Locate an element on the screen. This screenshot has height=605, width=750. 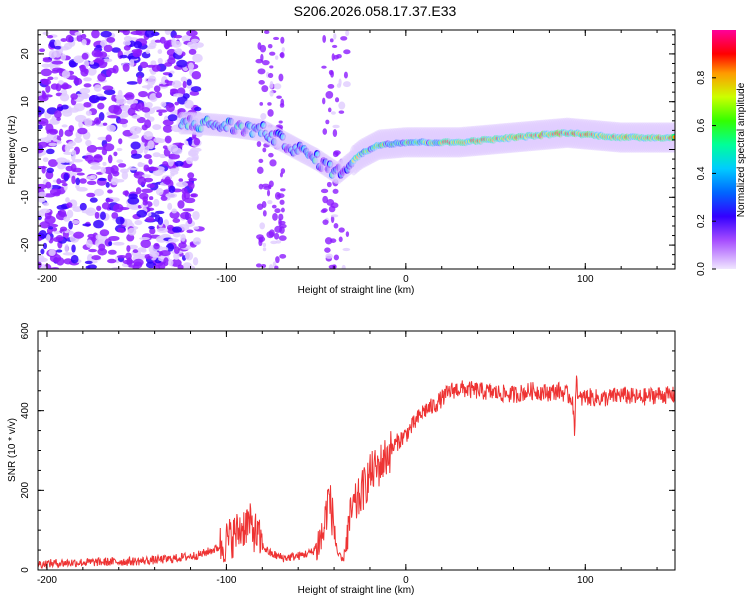
snr-xtick-label: 0 is located at coordinates (406, 580).